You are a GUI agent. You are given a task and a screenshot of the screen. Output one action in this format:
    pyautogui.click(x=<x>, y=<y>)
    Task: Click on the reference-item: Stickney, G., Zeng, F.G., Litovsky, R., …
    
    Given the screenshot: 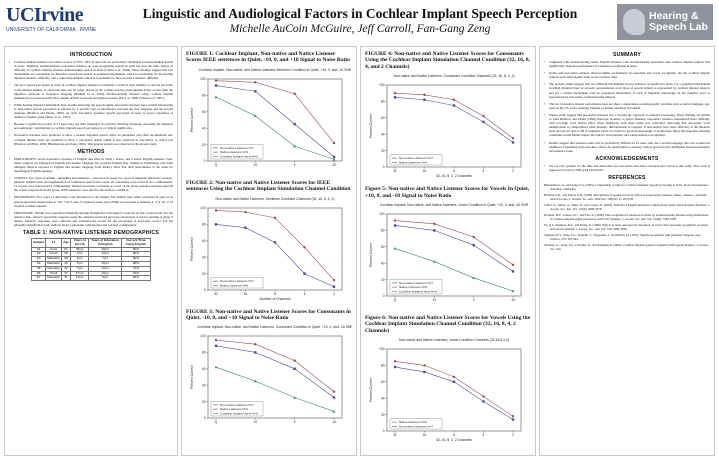 What is the action you would take?
    pyautogui.click(x=626, y=246)
    